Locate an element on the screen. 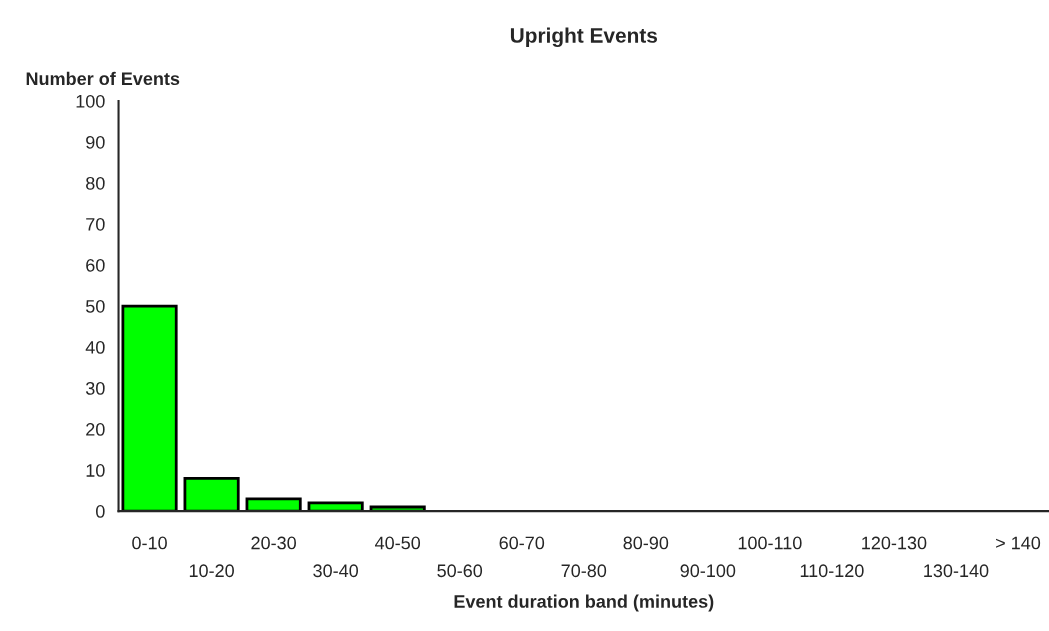 This screenshot has height=631, width=1049. x-tick-label: 70-80 is located at coordinates (584, 571).